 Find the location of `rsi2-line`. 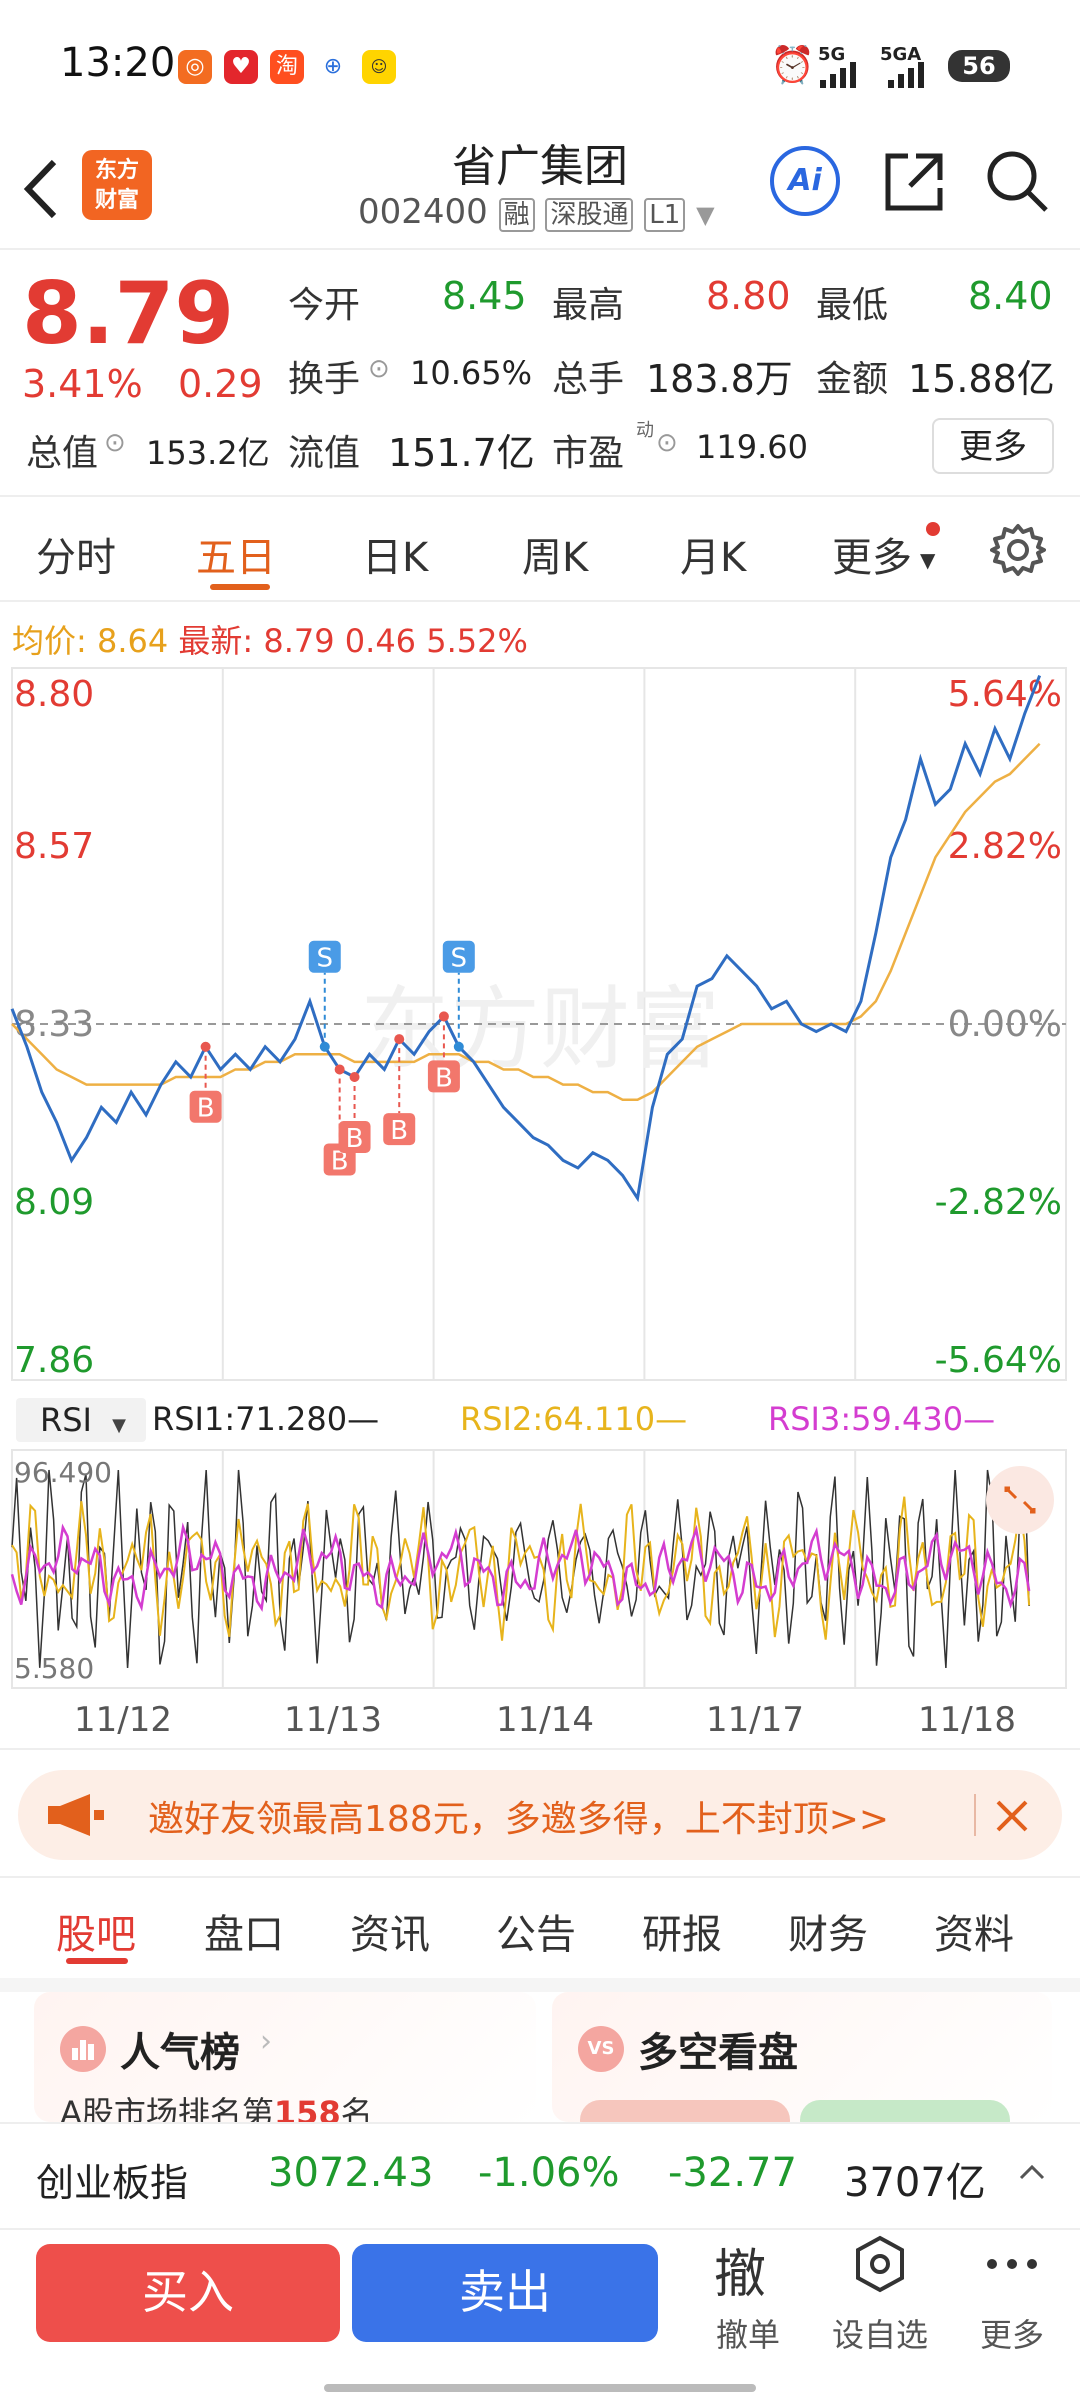

rsi2-line is located at coordinates (521, 1568).